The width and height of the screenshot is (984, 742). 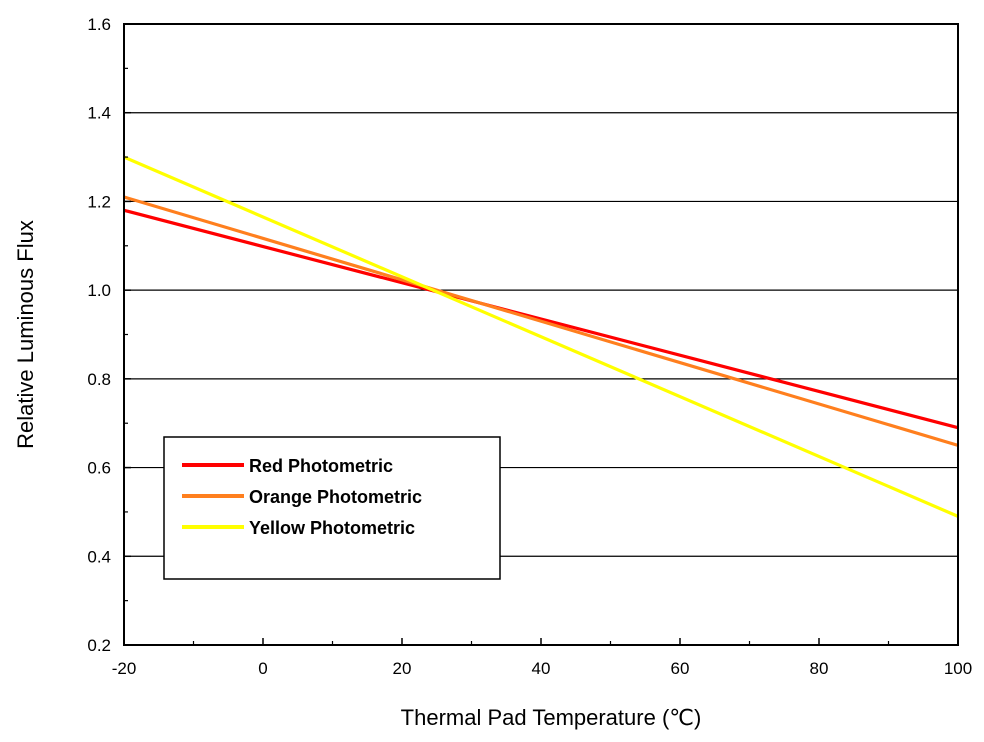 What do you see at coordinates (402, 668) in the screenshot?
I see `x-tick-label: 20` at bounding box center [402, 668].